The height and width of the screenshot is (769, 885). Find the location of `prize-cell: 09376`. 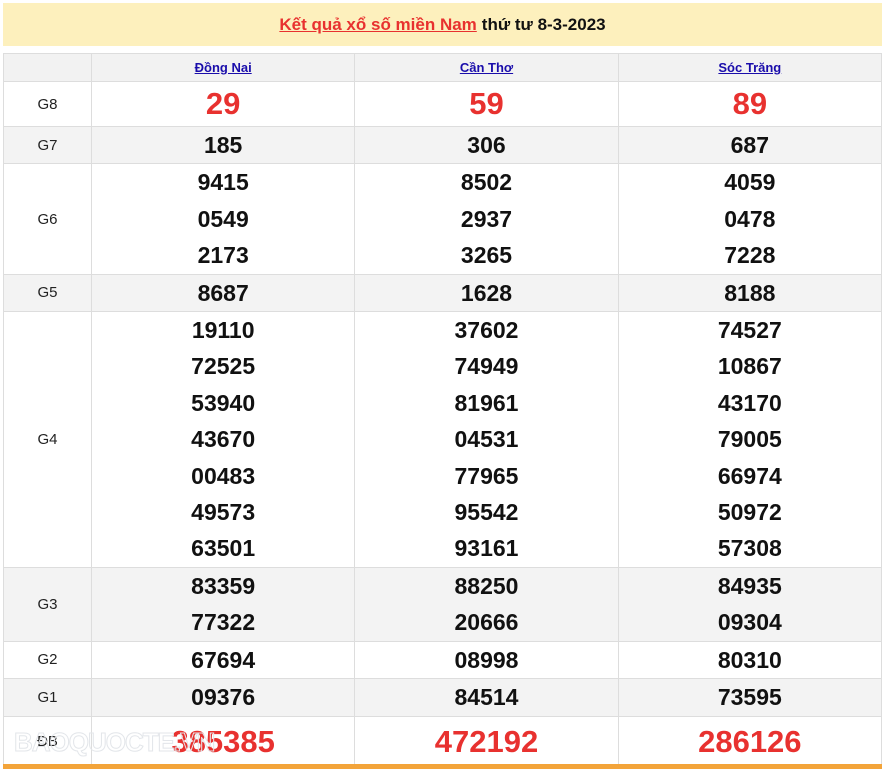

prize-cell: 09376 is located at coordinates (223, 697).